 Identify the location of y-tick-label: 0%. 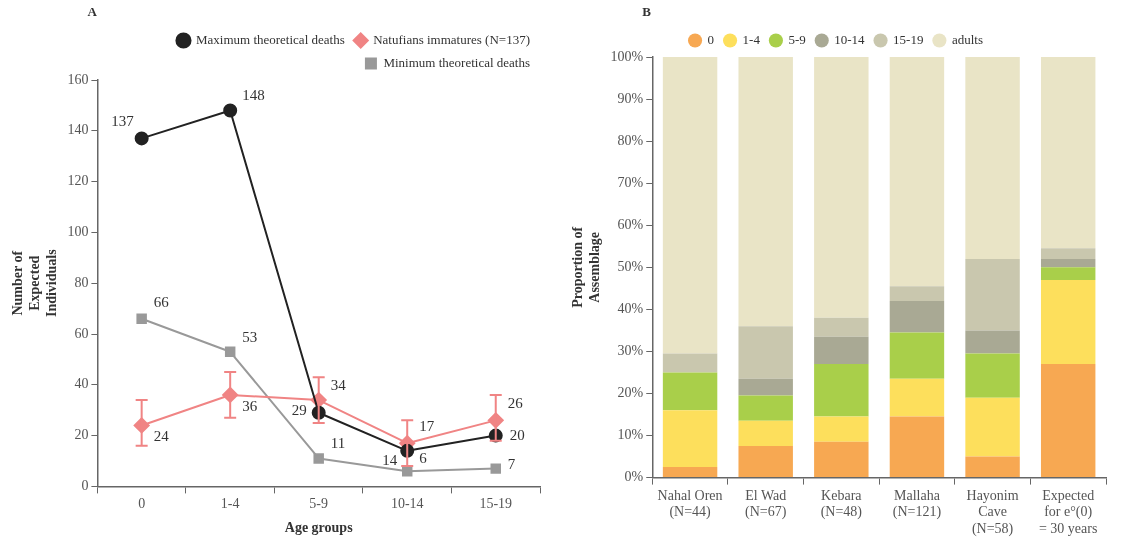
(634, 477).